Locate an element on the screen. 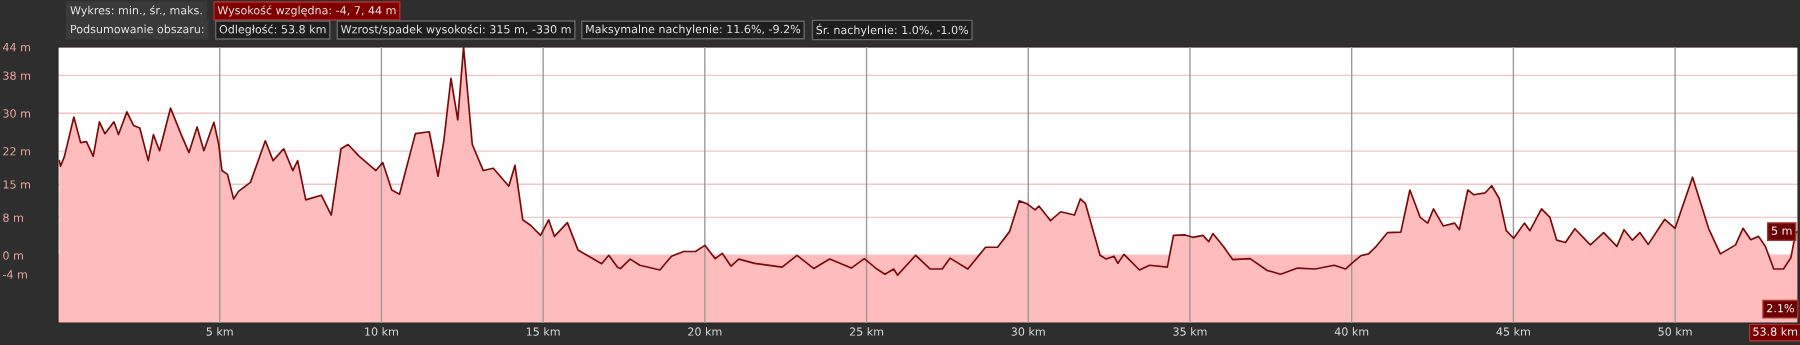 The image size is (1800, 345). y-tick-label: 38 m is located at coordinates (16, 75).